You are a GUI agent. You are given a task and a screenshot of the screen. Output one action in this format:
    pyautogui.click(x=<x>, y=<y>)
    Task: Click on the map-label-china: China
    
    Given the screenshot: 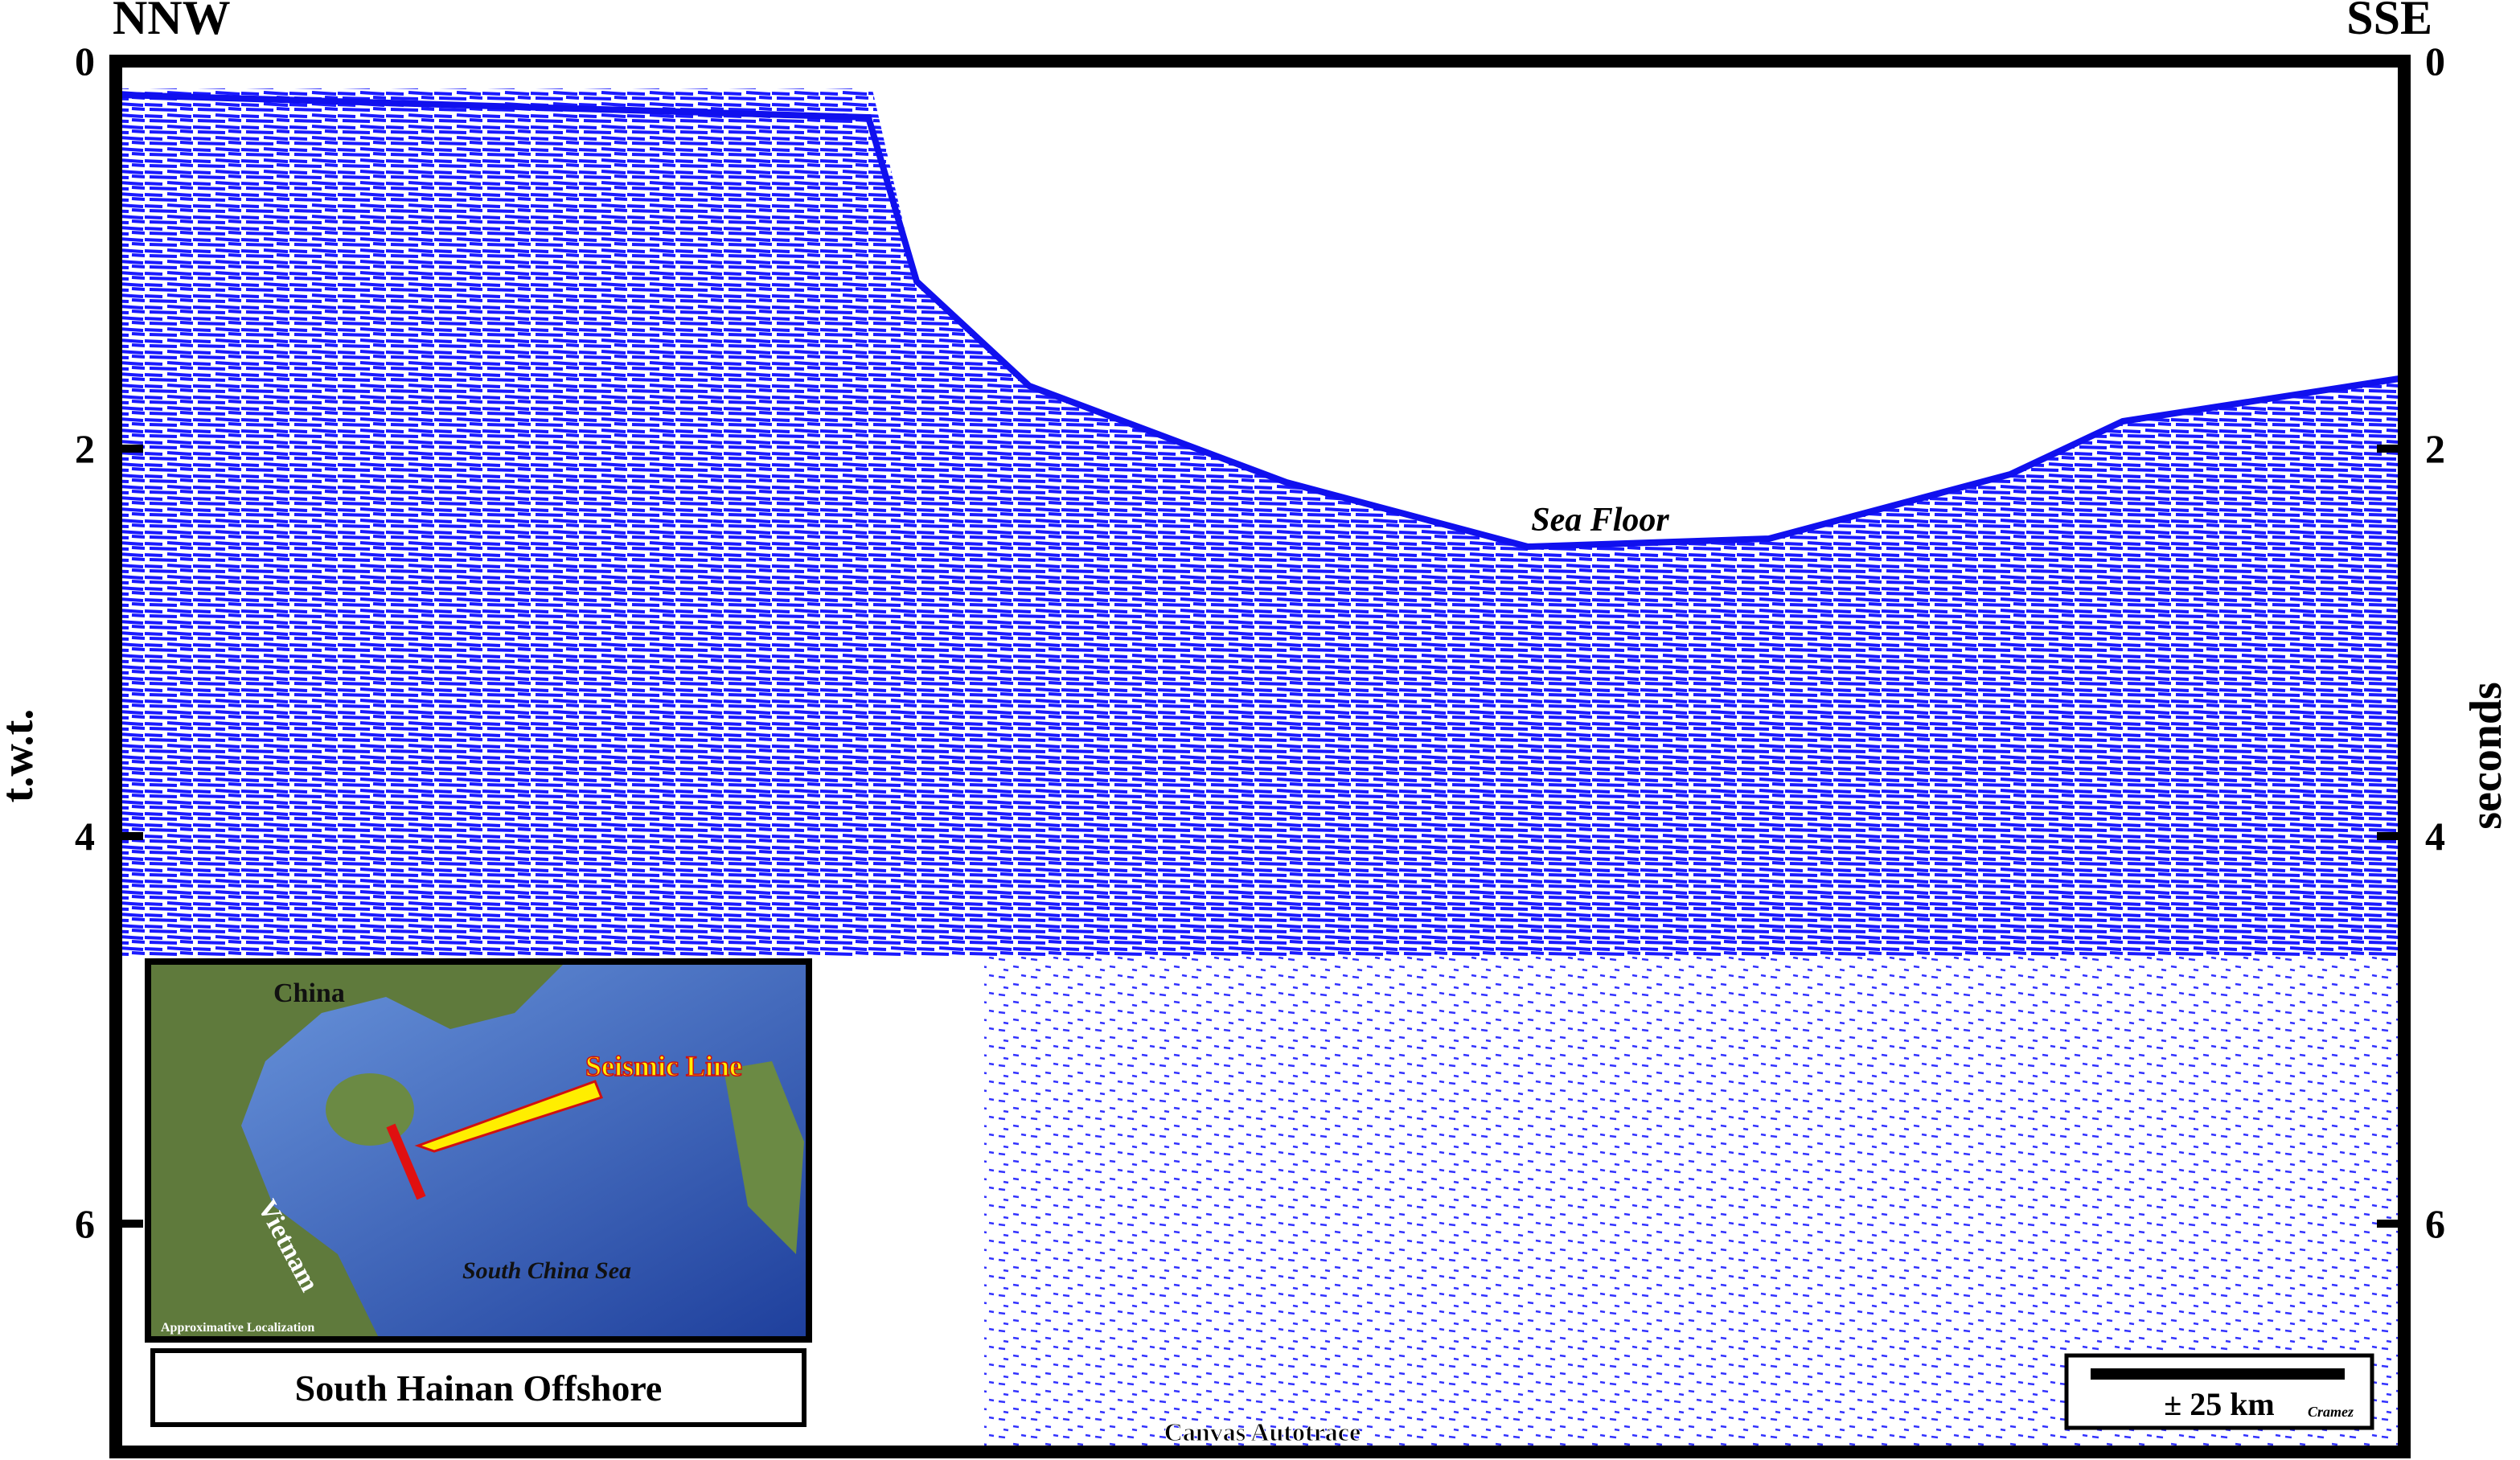 What is the action you would take?
    pyautogui.click(x=309, y=993)
    